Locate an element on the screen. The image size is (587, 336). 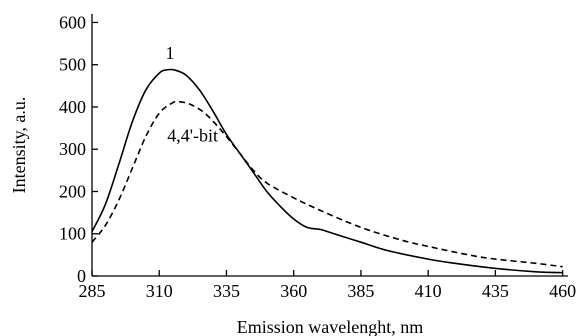
series-label-44bit: 4,4'-bit is located at coordinates (192, 135).